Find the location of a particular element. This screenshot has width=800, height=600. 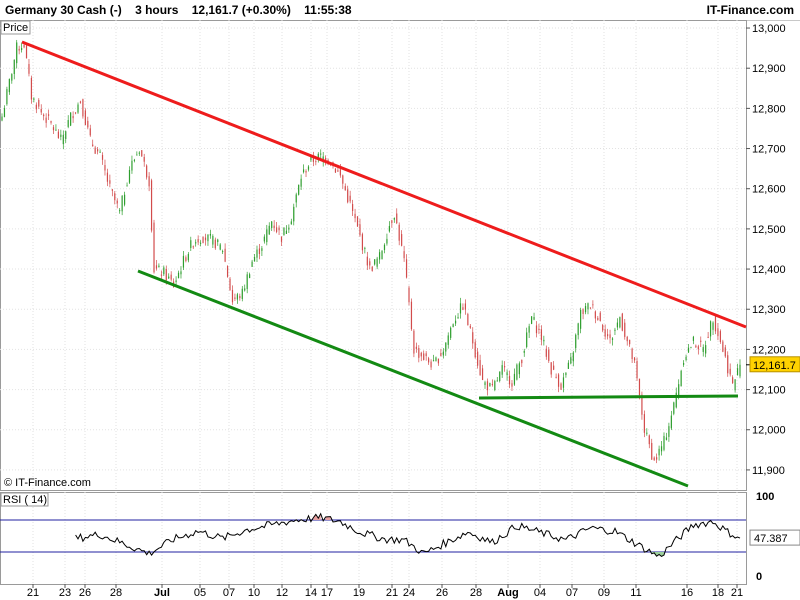

price-tick-label: 12,700 is located at coordinates (769, 150).